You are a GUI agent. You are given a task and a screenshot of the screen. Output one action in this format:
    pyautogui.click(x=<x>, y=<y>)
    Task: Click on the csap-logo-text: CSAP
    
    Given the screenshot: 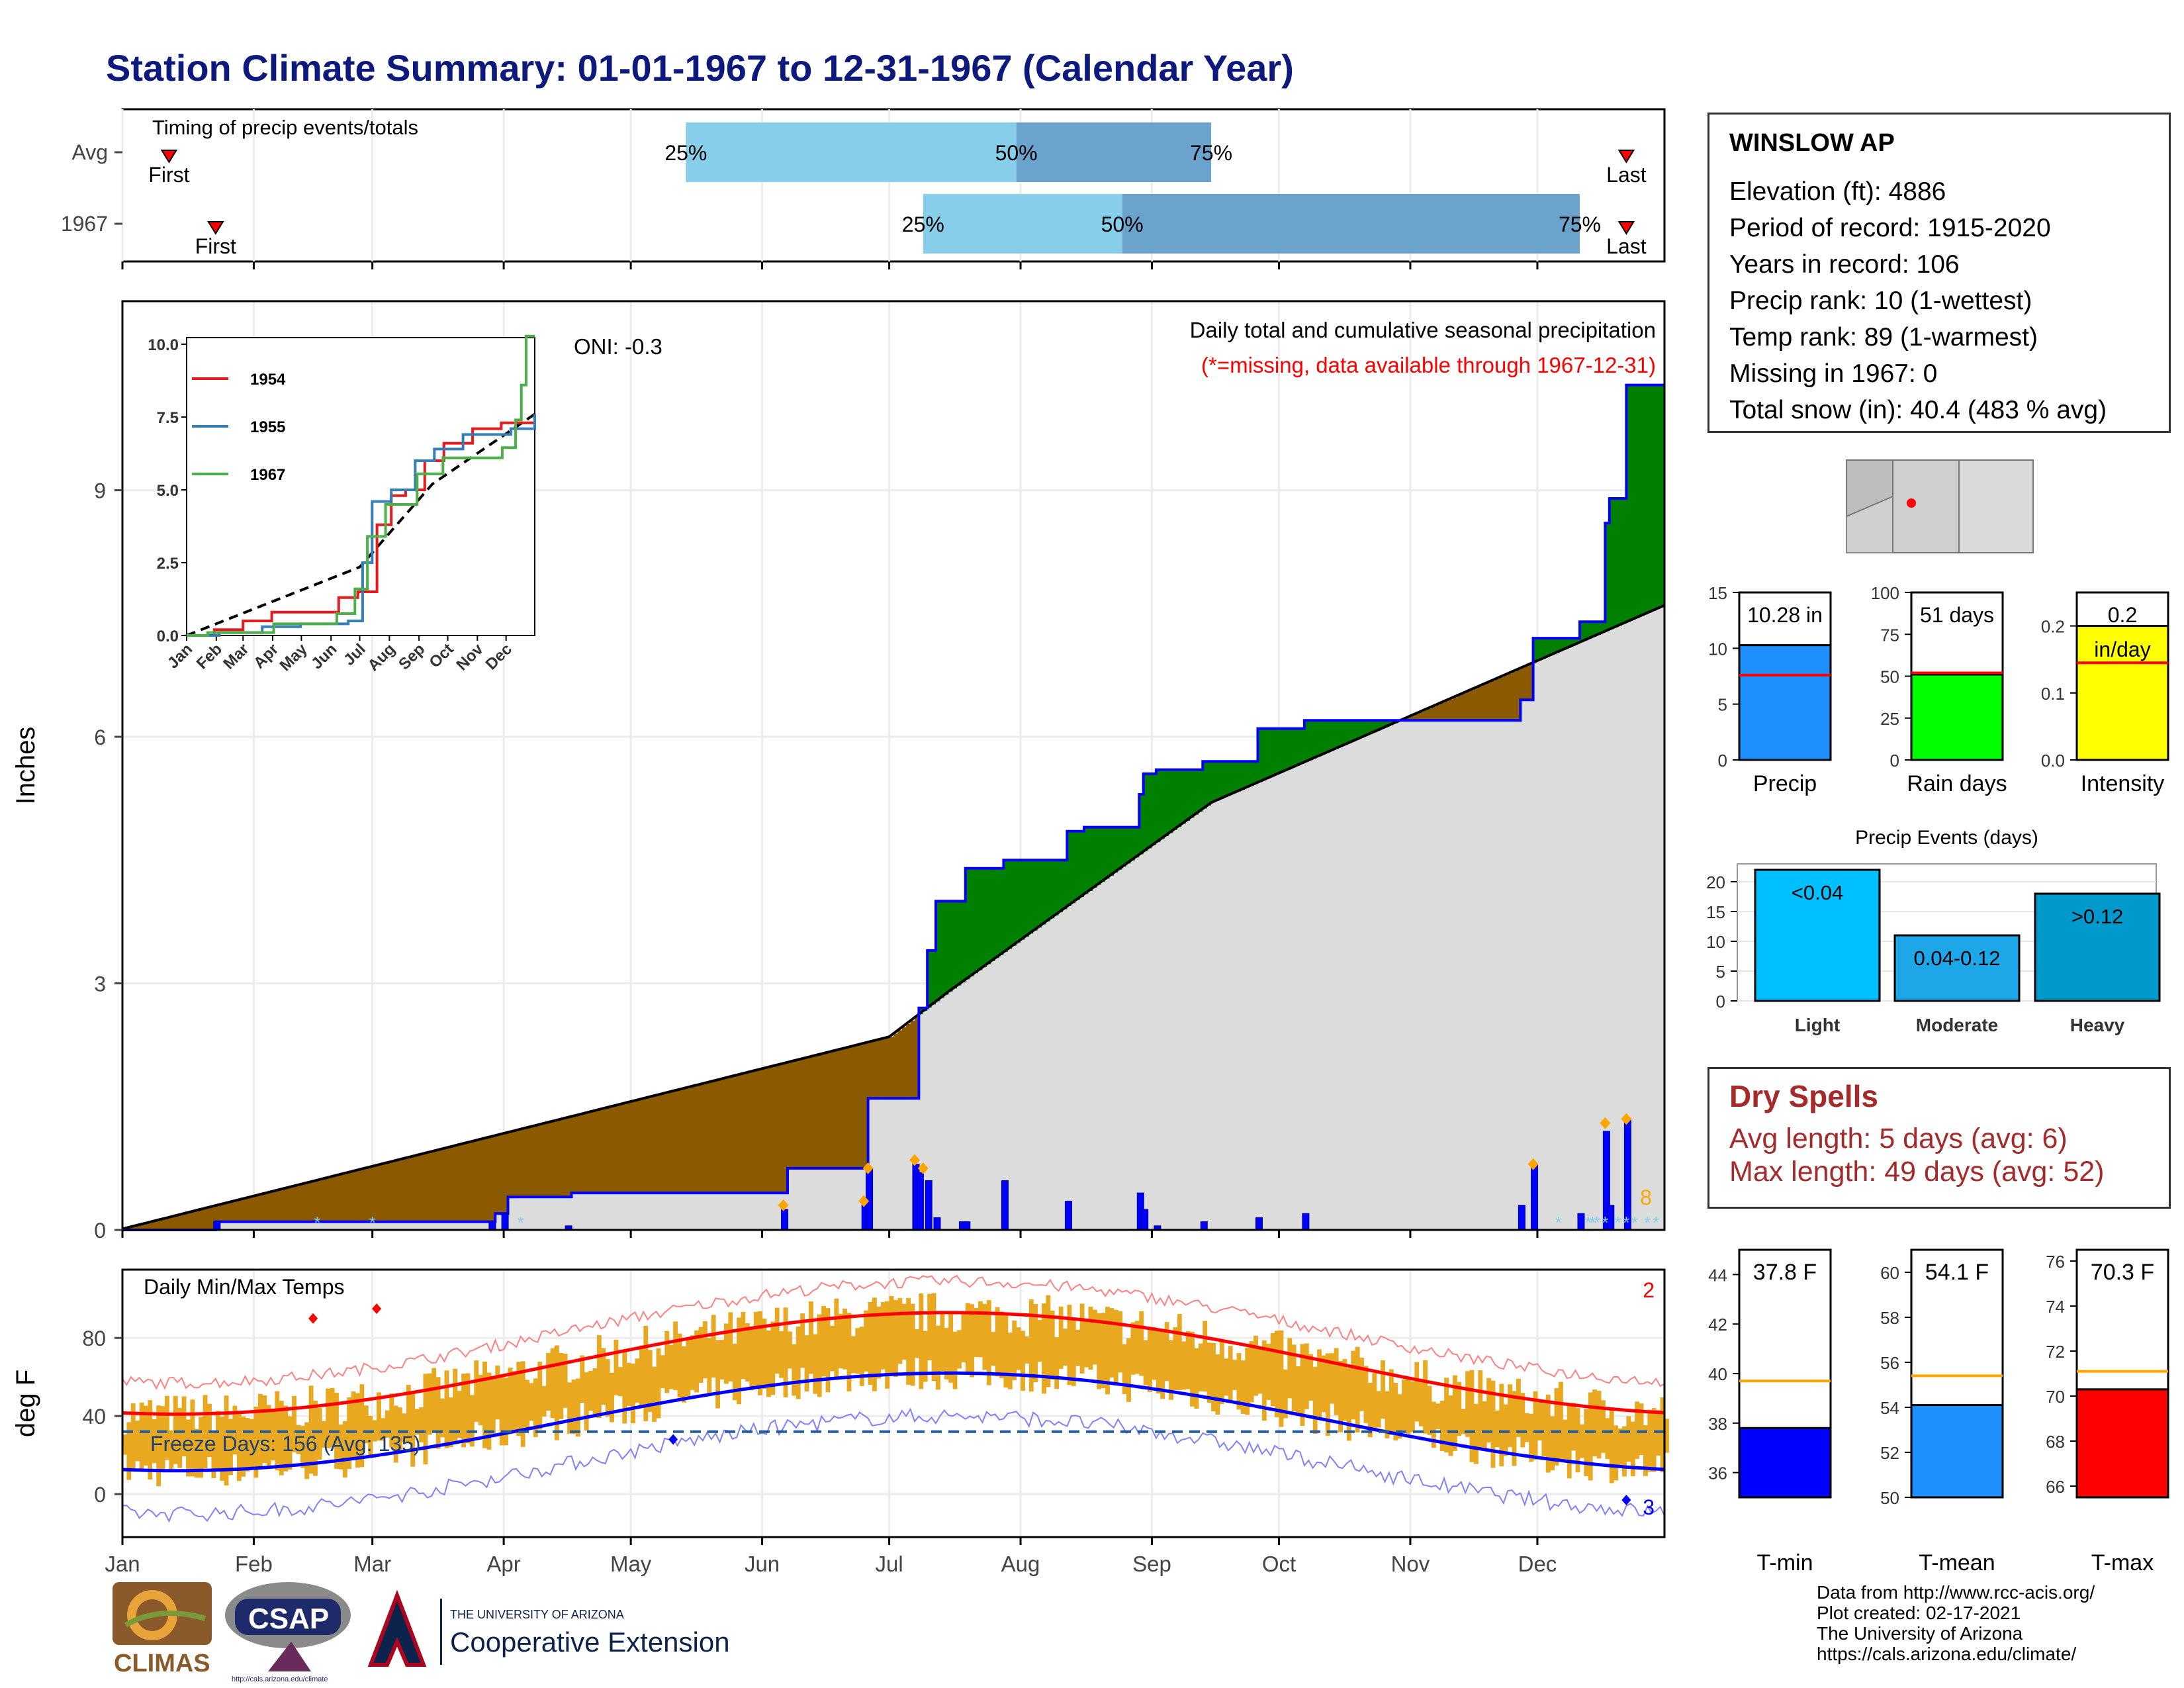 What is the action you would take?
    pyautogui.click(x=288, y=1619)
    